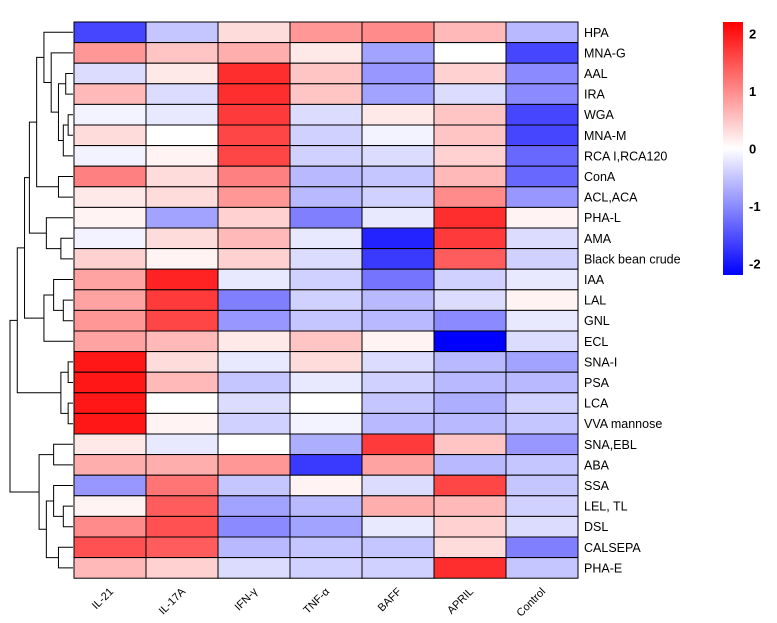  Describe the element at coordinates (594, 280) in the screenshot. I see `row-label: IAA` at that location.